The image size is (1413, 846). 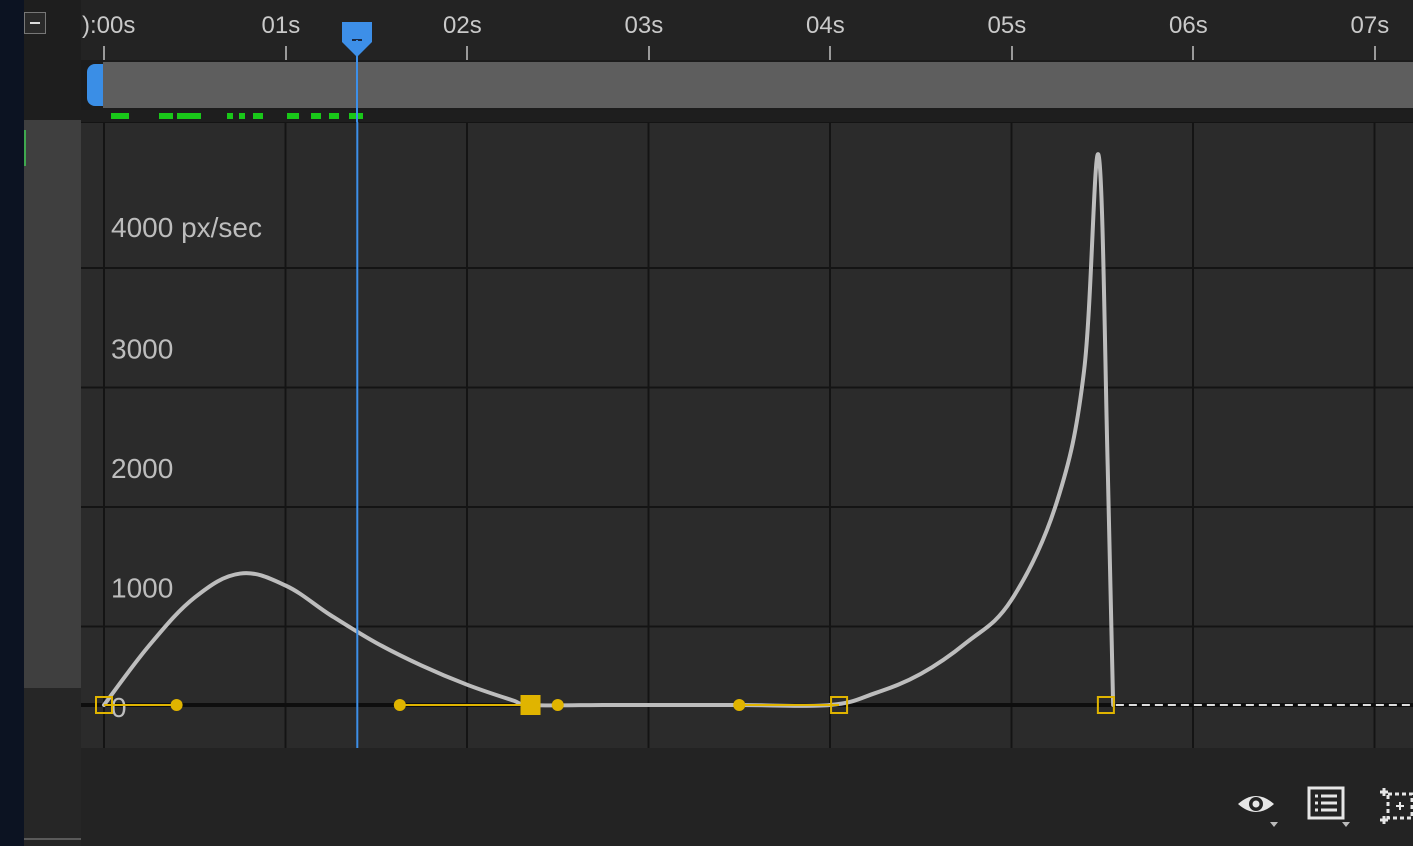 What do you see at coordinates (142, 468) in the screenshot?
I see `y-axis-tick-label: 2000` at bounding box center [142, 468].